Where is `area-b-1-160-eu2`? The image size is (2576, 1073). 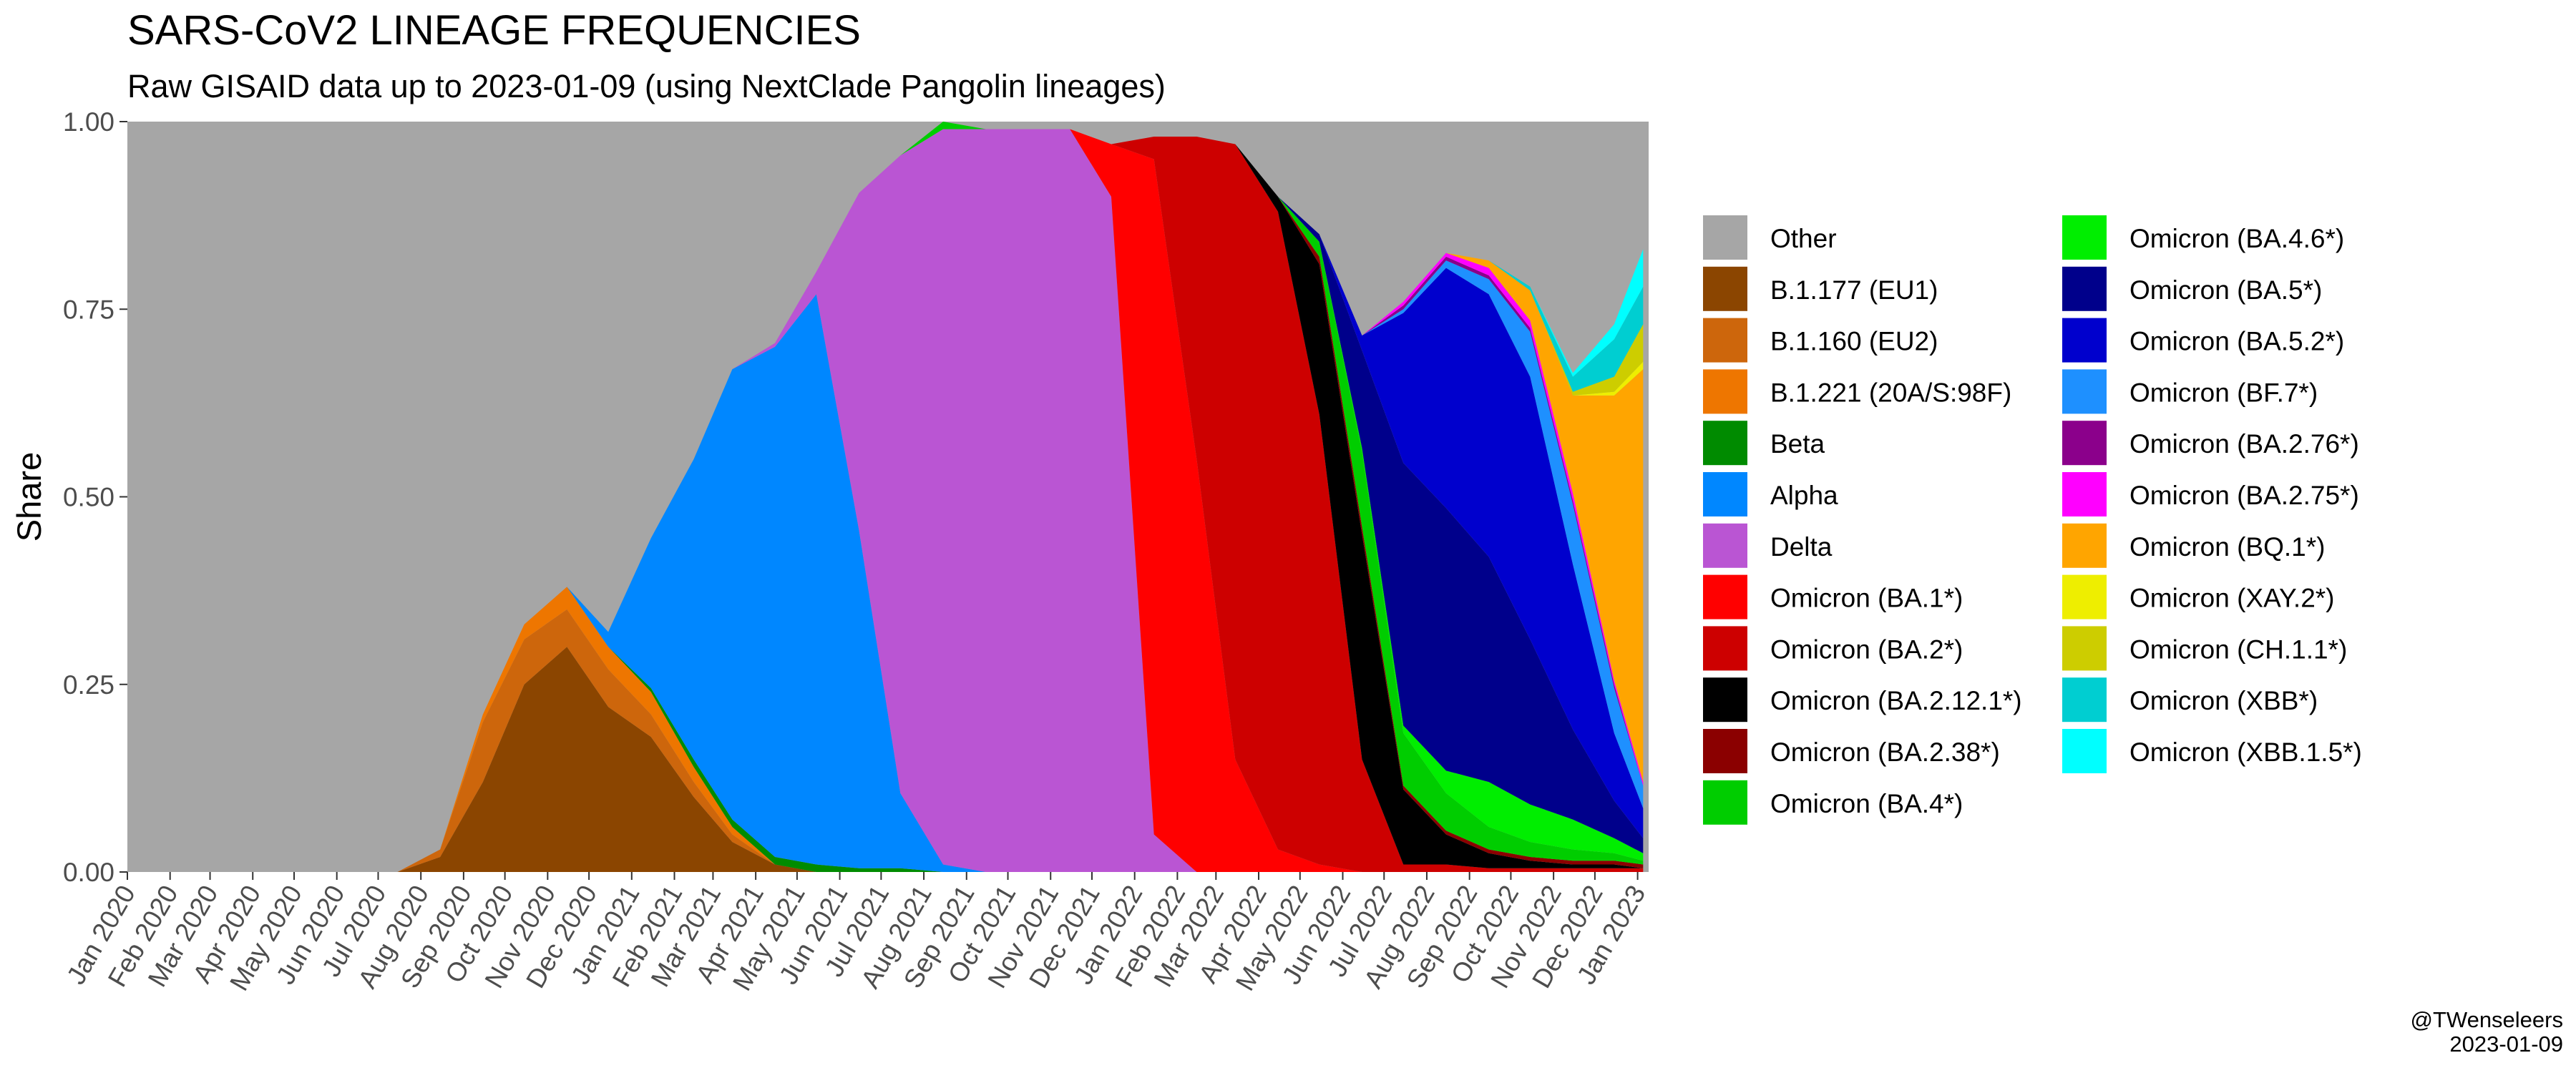
area-b-1-160-eu2 is located at coordinates (895, 741).